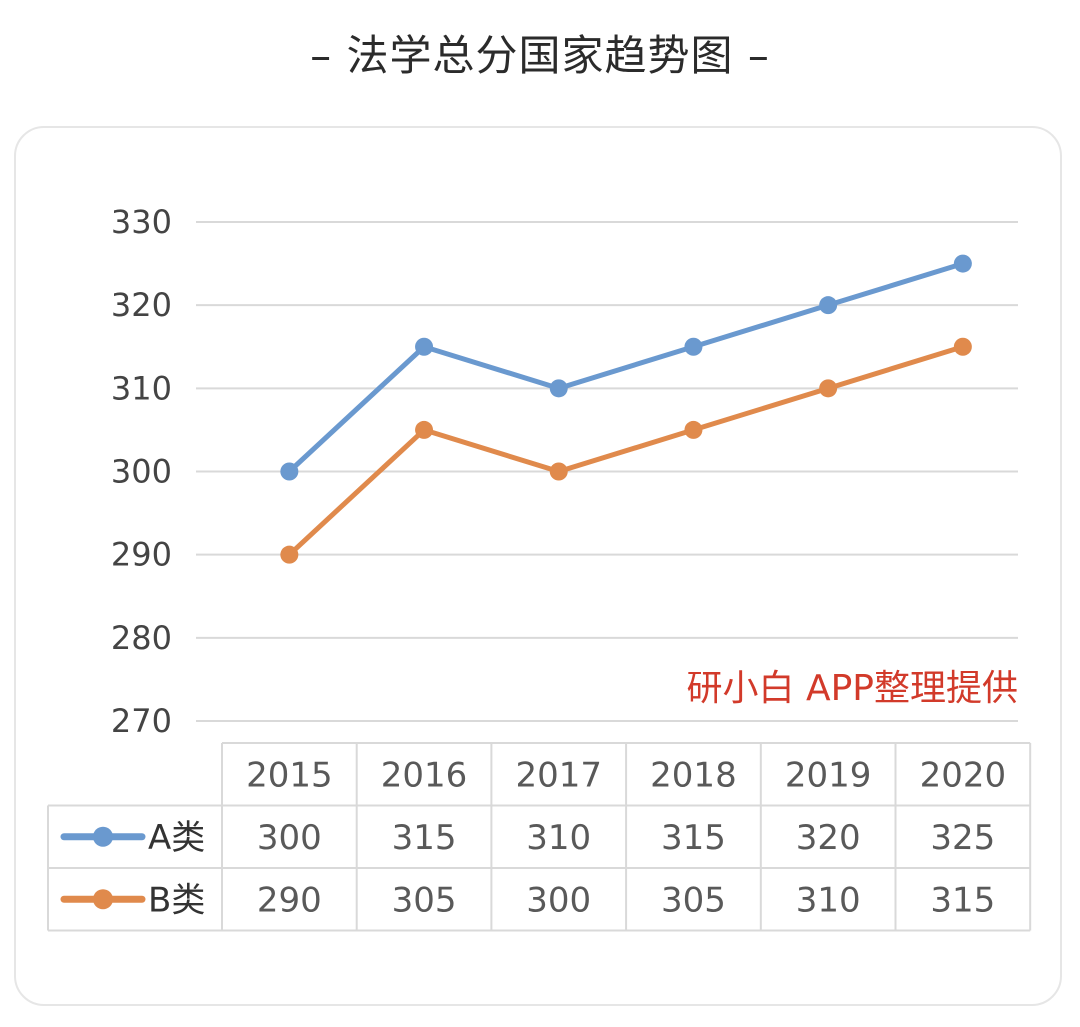  I want to click on y-tick-label: 320, so click(141, 305).